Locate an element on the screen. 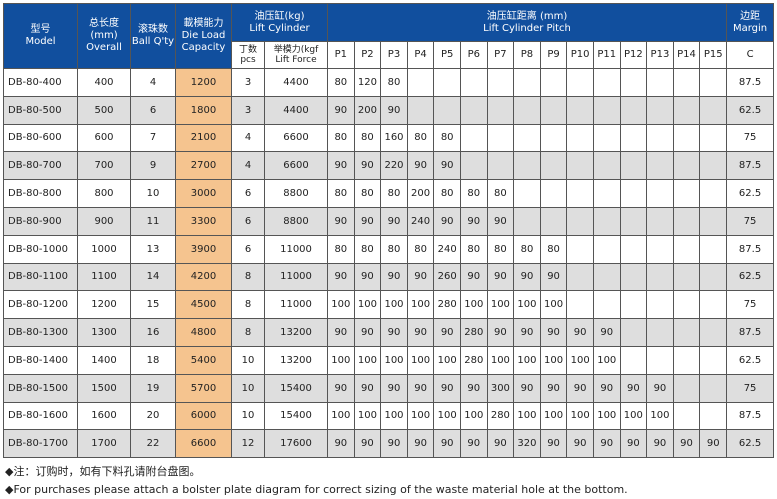 This screenshot has height=499, width=777. cell-model: DB-80-700 is located at coordinates (40, 166).